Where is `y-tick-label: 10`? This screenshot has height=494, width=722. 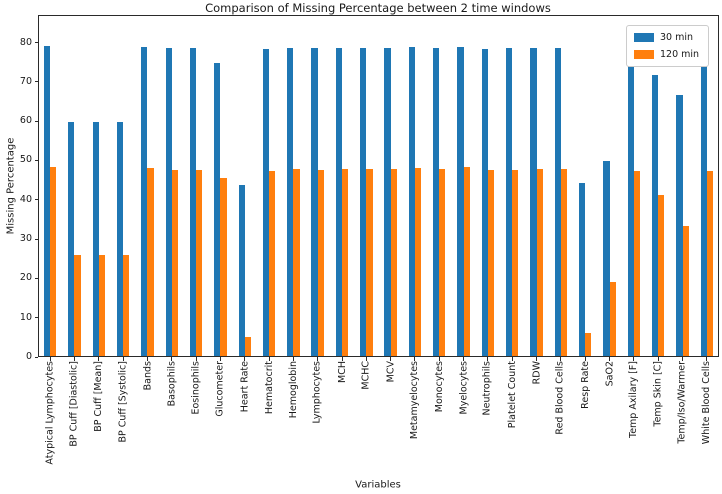
y-tick-label: 10 is located at coordinates (25, 317).